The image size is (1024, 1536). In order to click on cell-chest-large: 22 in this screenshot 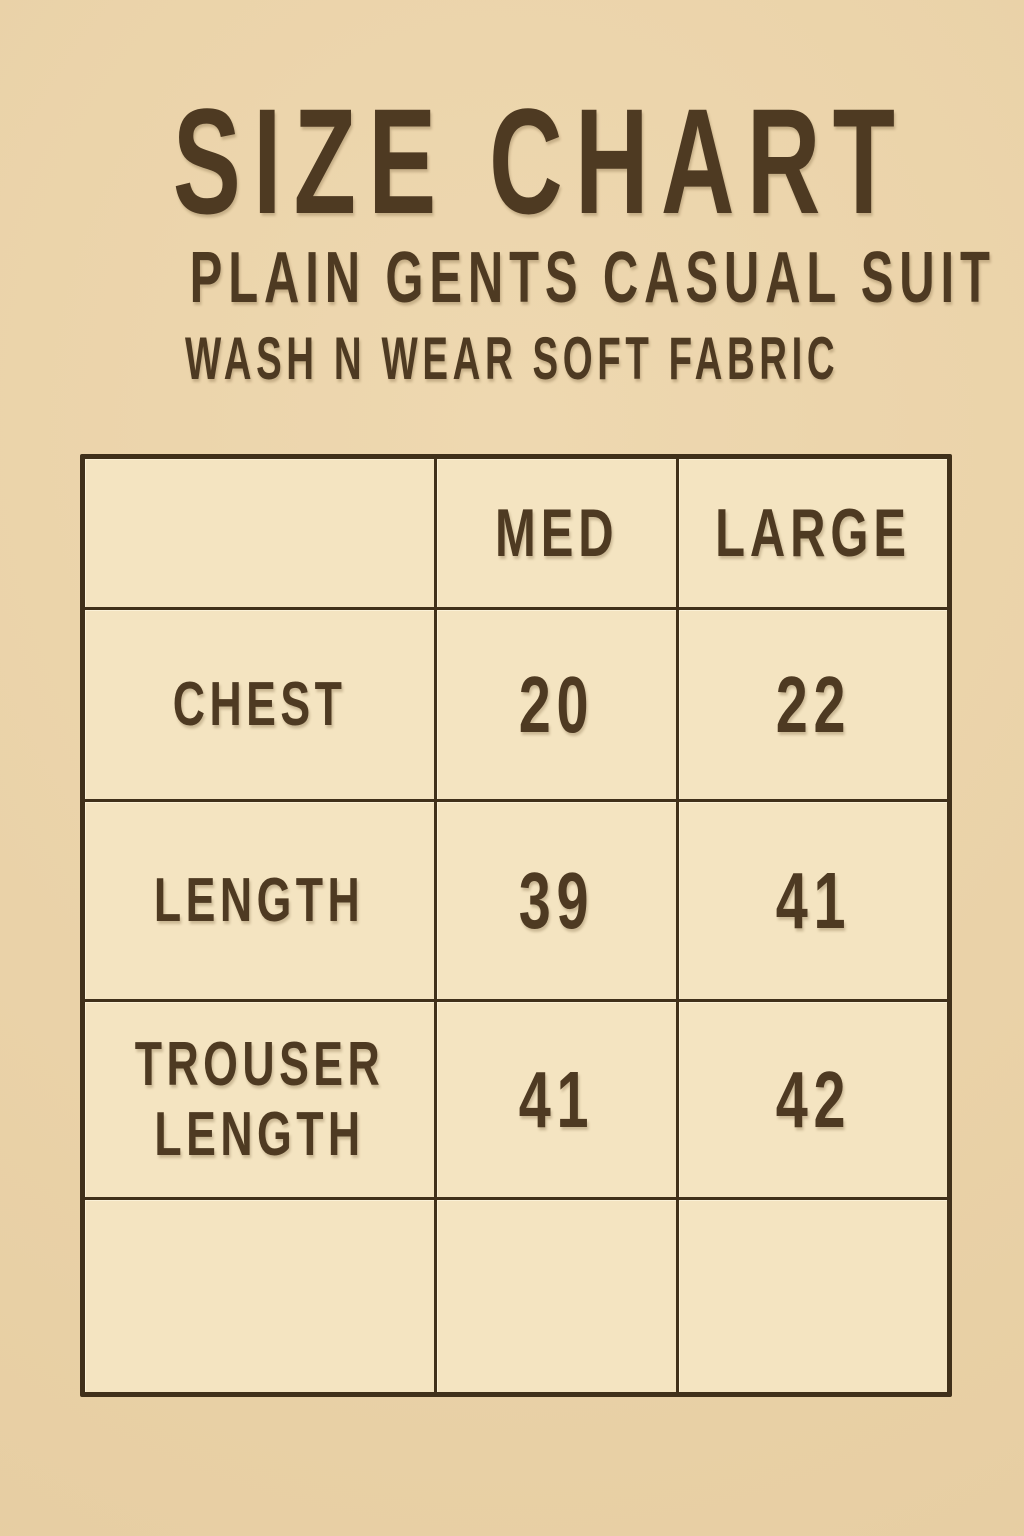, I will do `click(813, 704)`.